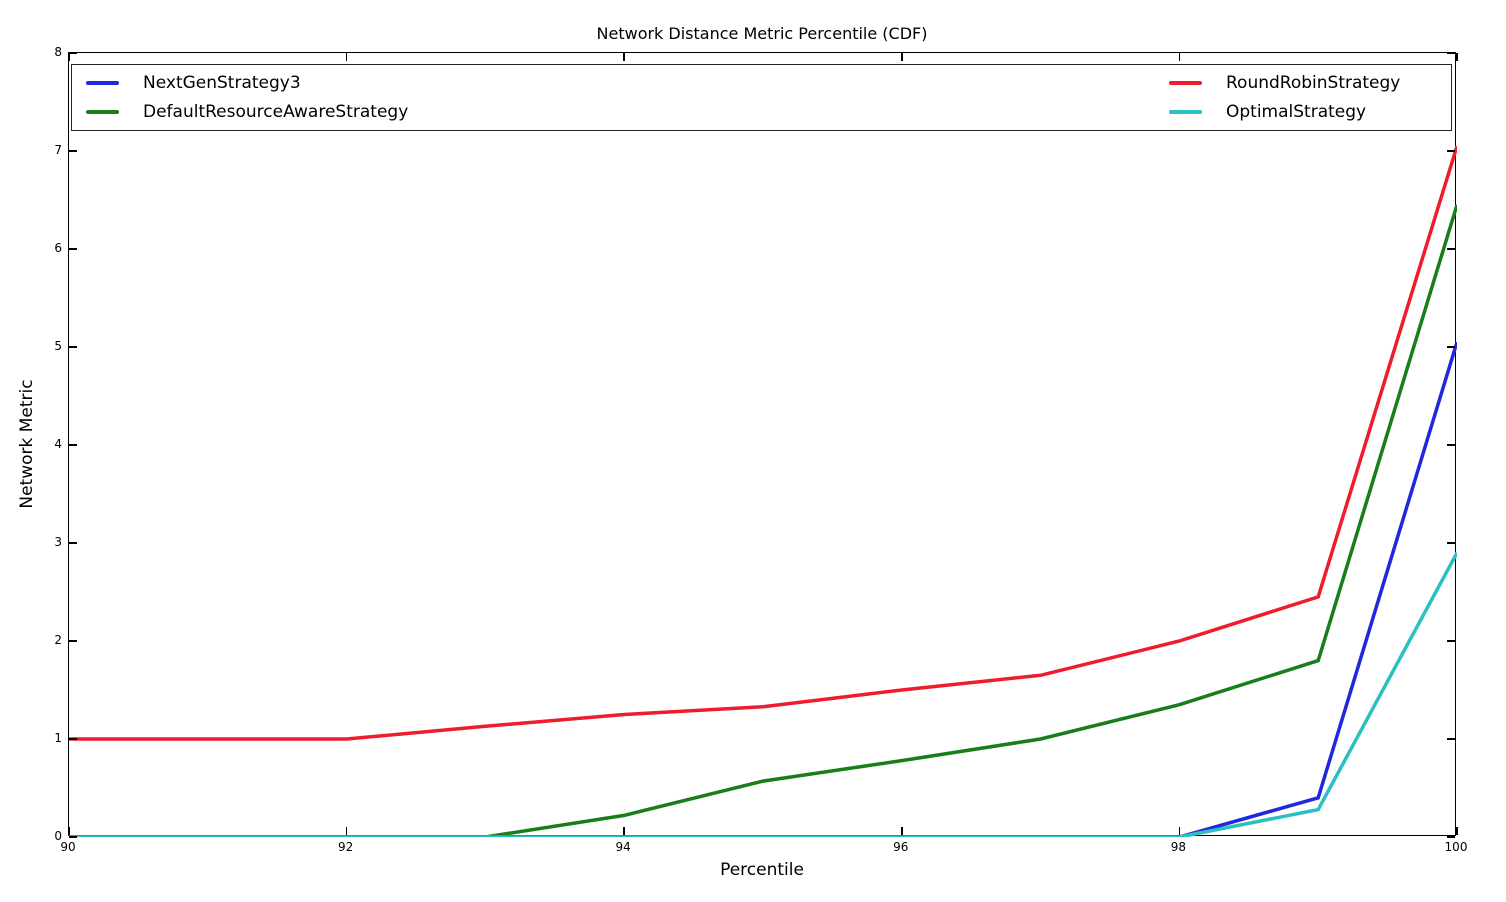 The image size is (1506, 902). What do you see at coordinates (58, 52) in the screenshot?
I see `y-tick-label: 8` at bounding box center [58, 52].